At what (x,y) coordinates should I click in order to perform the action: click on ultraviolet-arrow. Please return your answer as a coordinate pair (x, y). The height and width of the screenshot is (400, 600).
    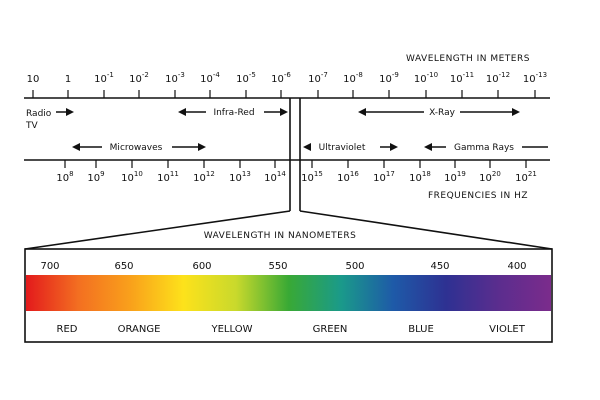
    Looking at the image, I should click on (350, 147).